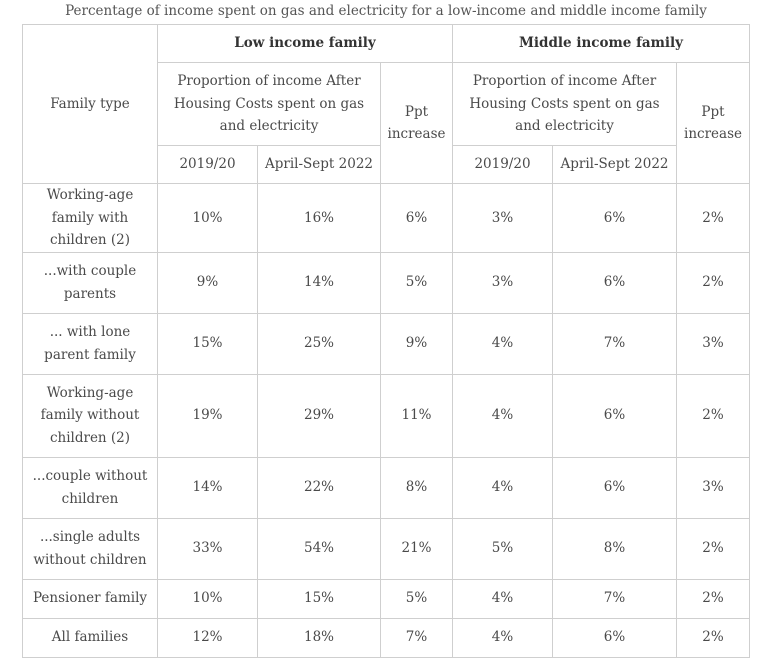 The height and width of the screenshot is (660, 762). I want to click on table-cell: 29%, so click(319, 415).